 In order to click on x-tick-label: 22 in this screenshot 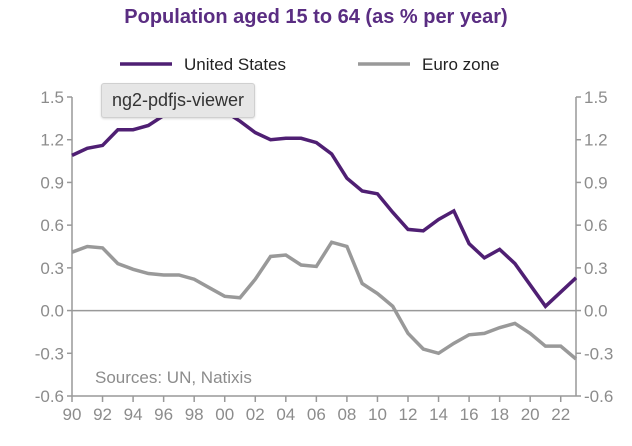, I will do `click(560, 414)`.